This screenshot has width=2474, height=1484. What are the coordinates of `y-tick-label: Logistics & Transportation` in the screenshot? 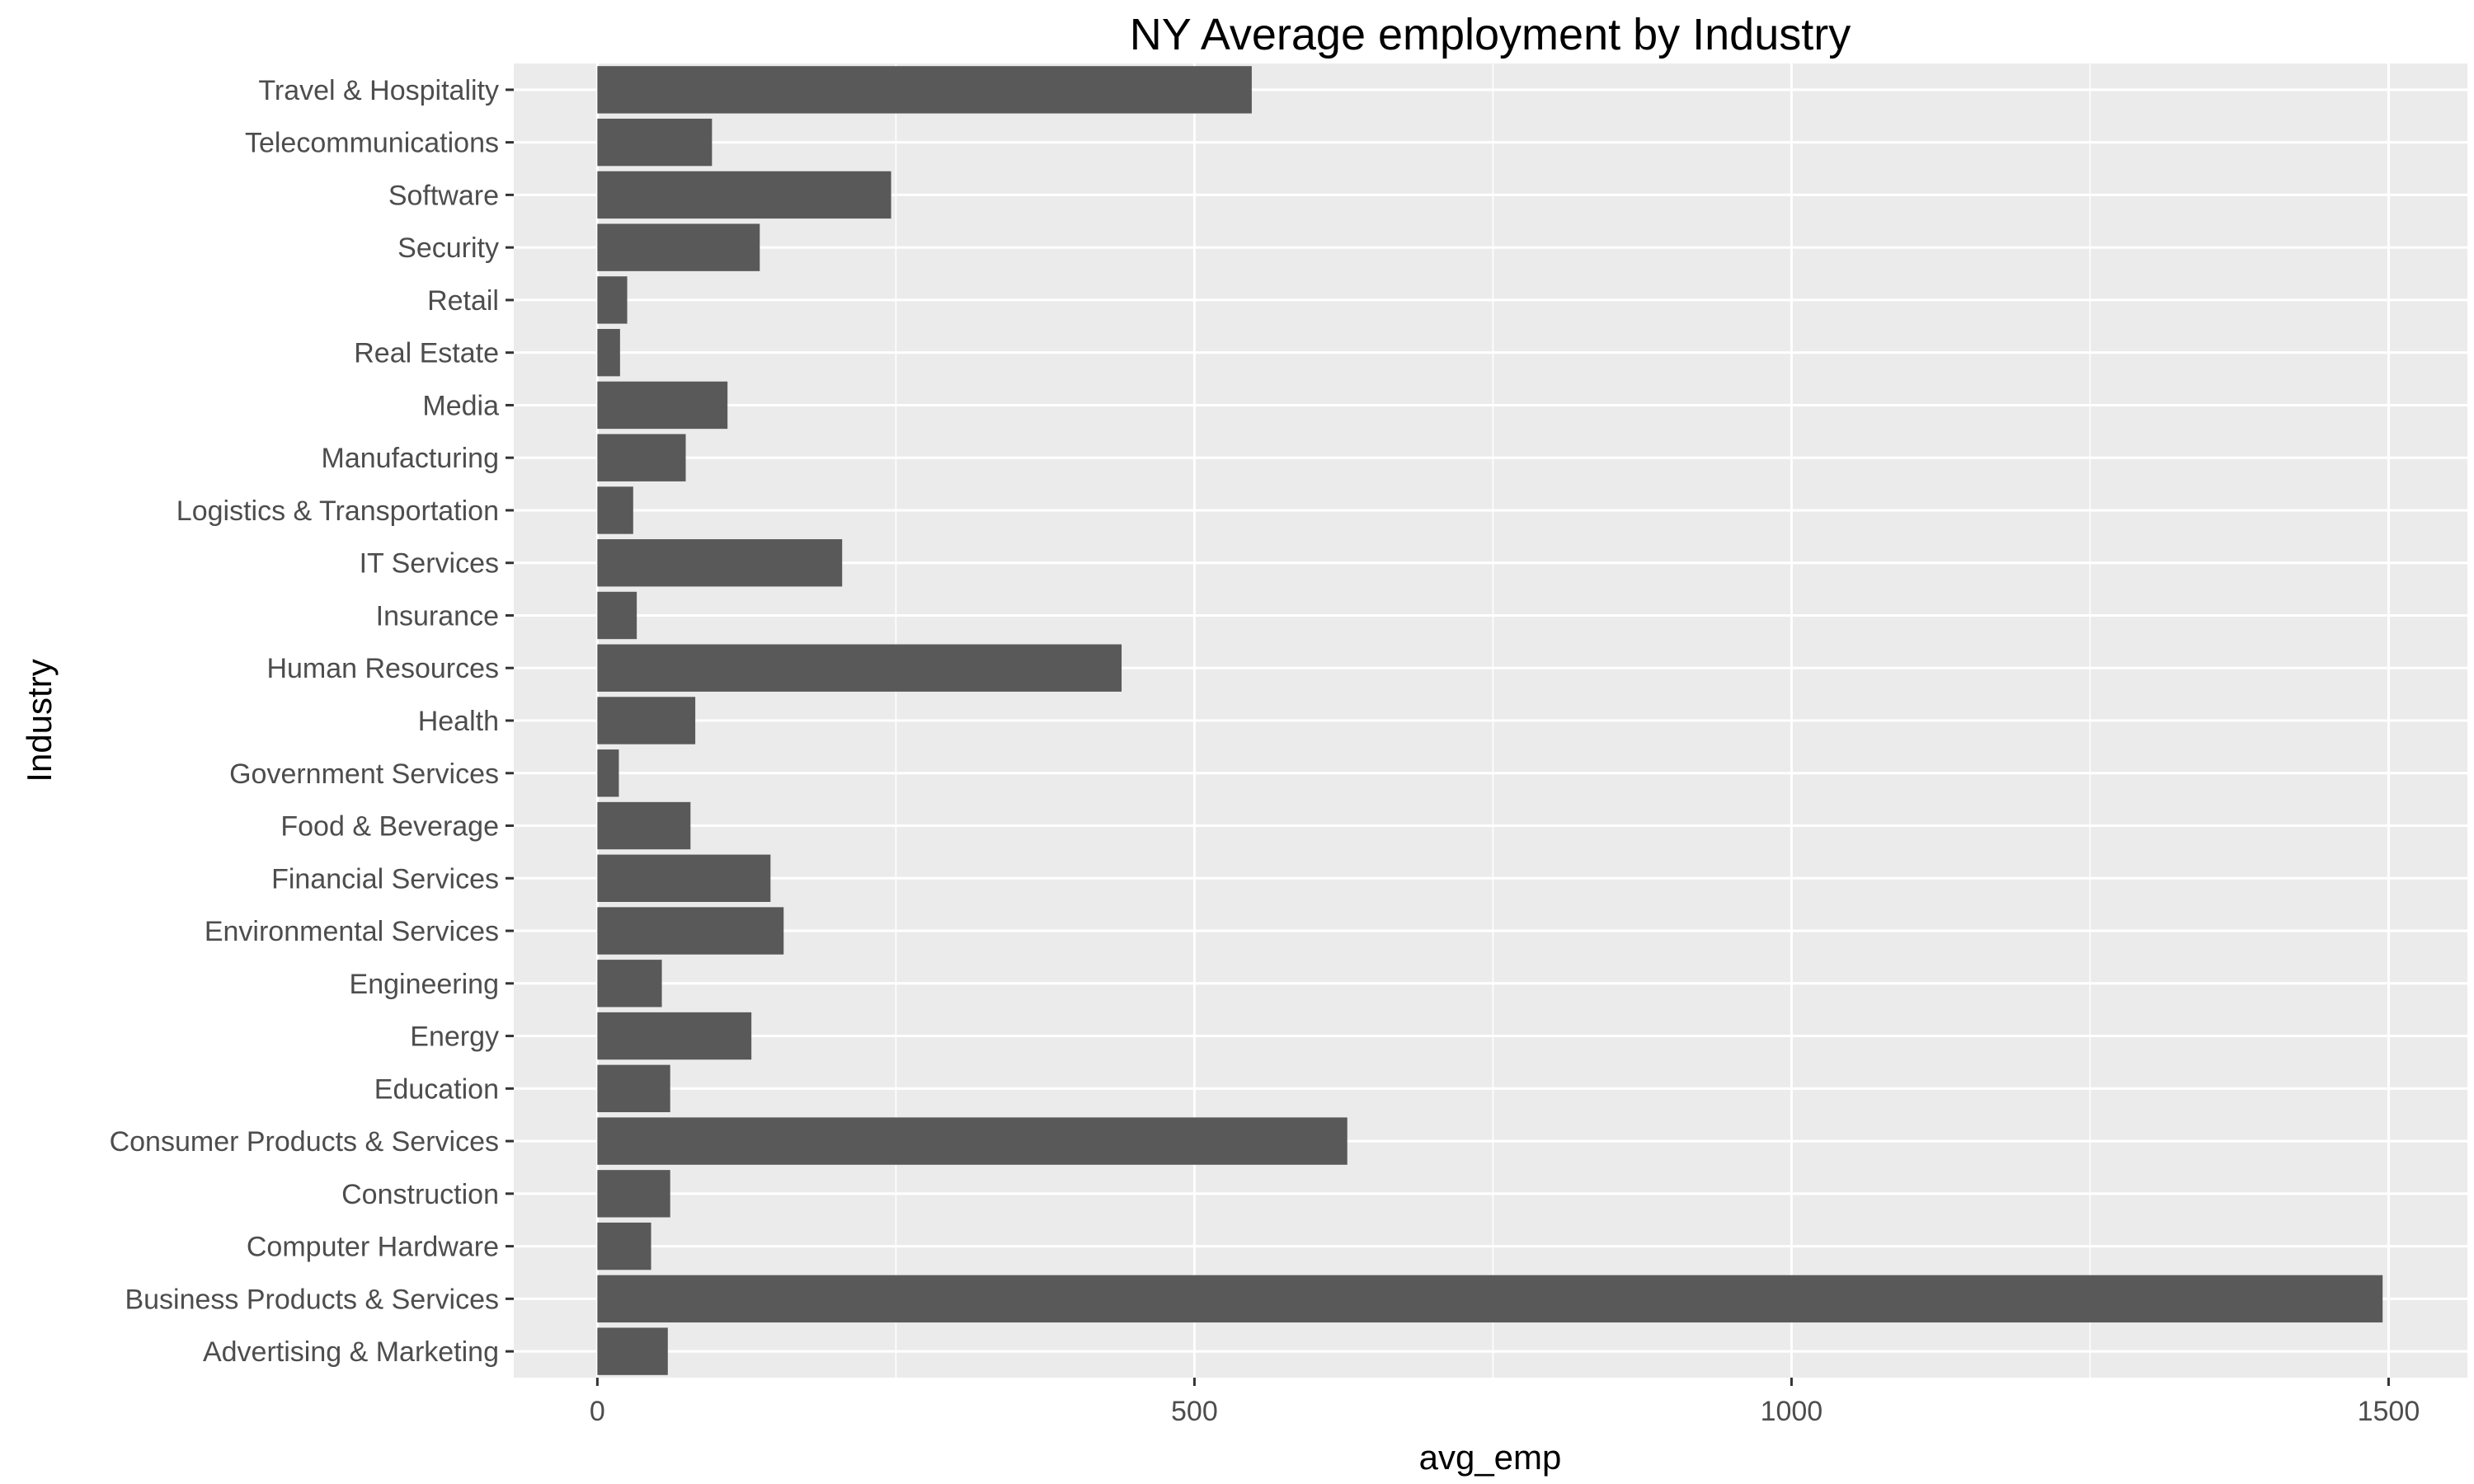 It's located at (337, 511).